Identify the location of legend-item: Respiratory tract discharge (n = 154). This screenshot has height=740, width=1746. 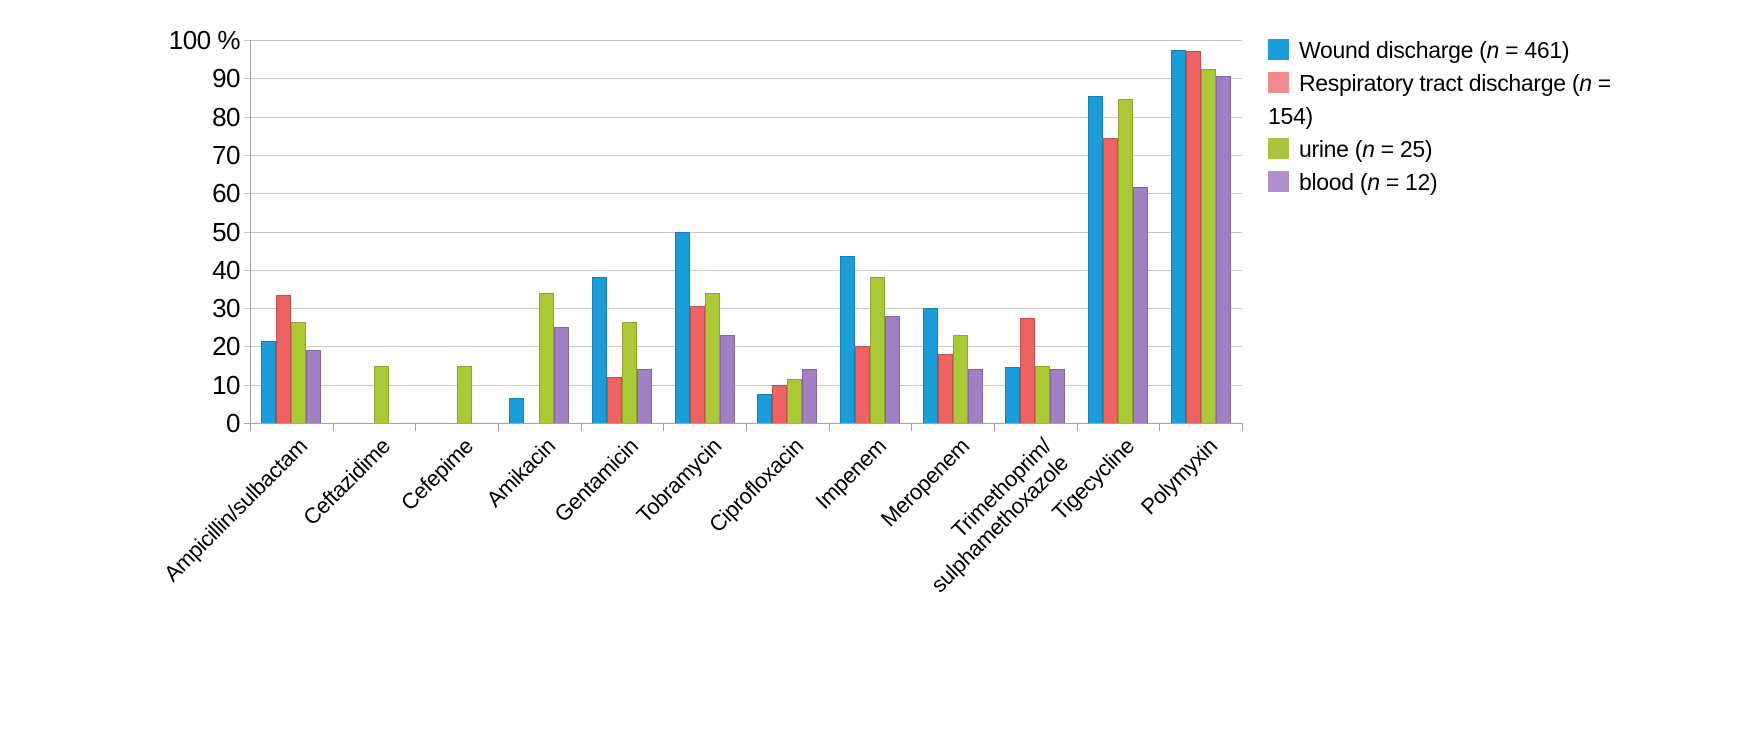
(1452, 100).